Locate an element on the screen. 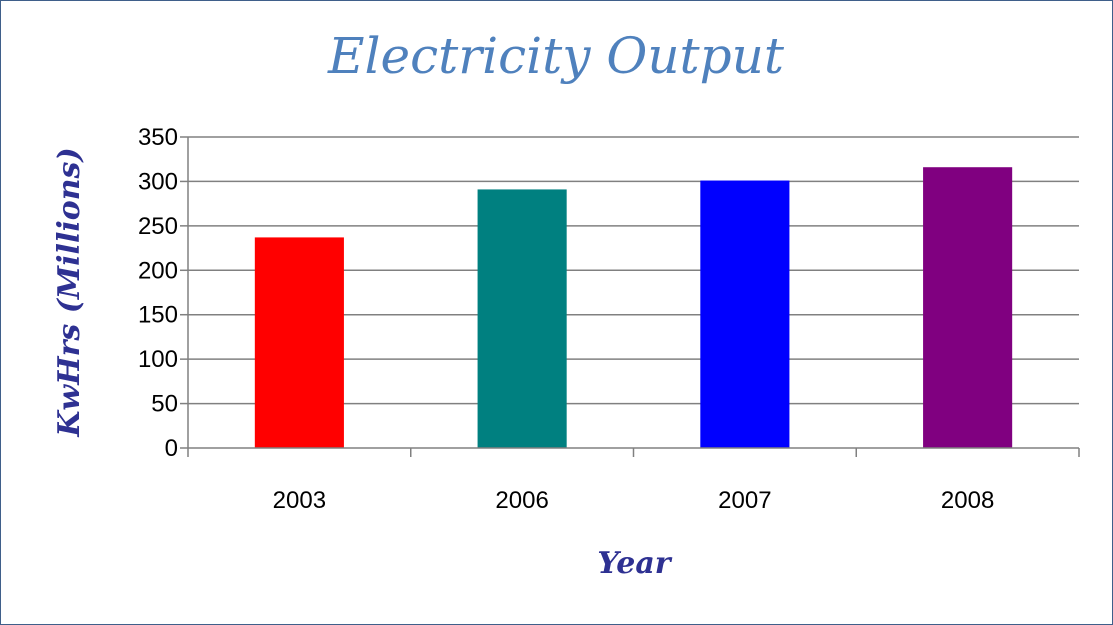  y-tick-label: 0 is located at coordinates (171, 448).